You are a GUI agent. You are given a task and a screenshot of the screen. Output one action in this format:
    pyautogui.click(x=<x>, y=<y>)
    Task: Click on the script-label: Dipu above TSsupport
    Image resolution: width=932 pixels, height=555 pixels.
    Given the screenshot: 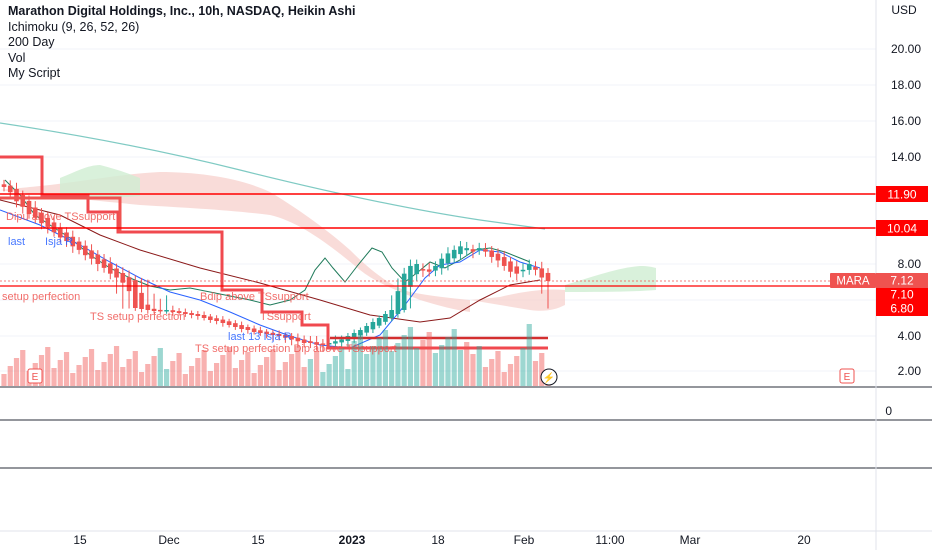 What is the action you would take?
    pyautogui.click(x=60, y=217)
    